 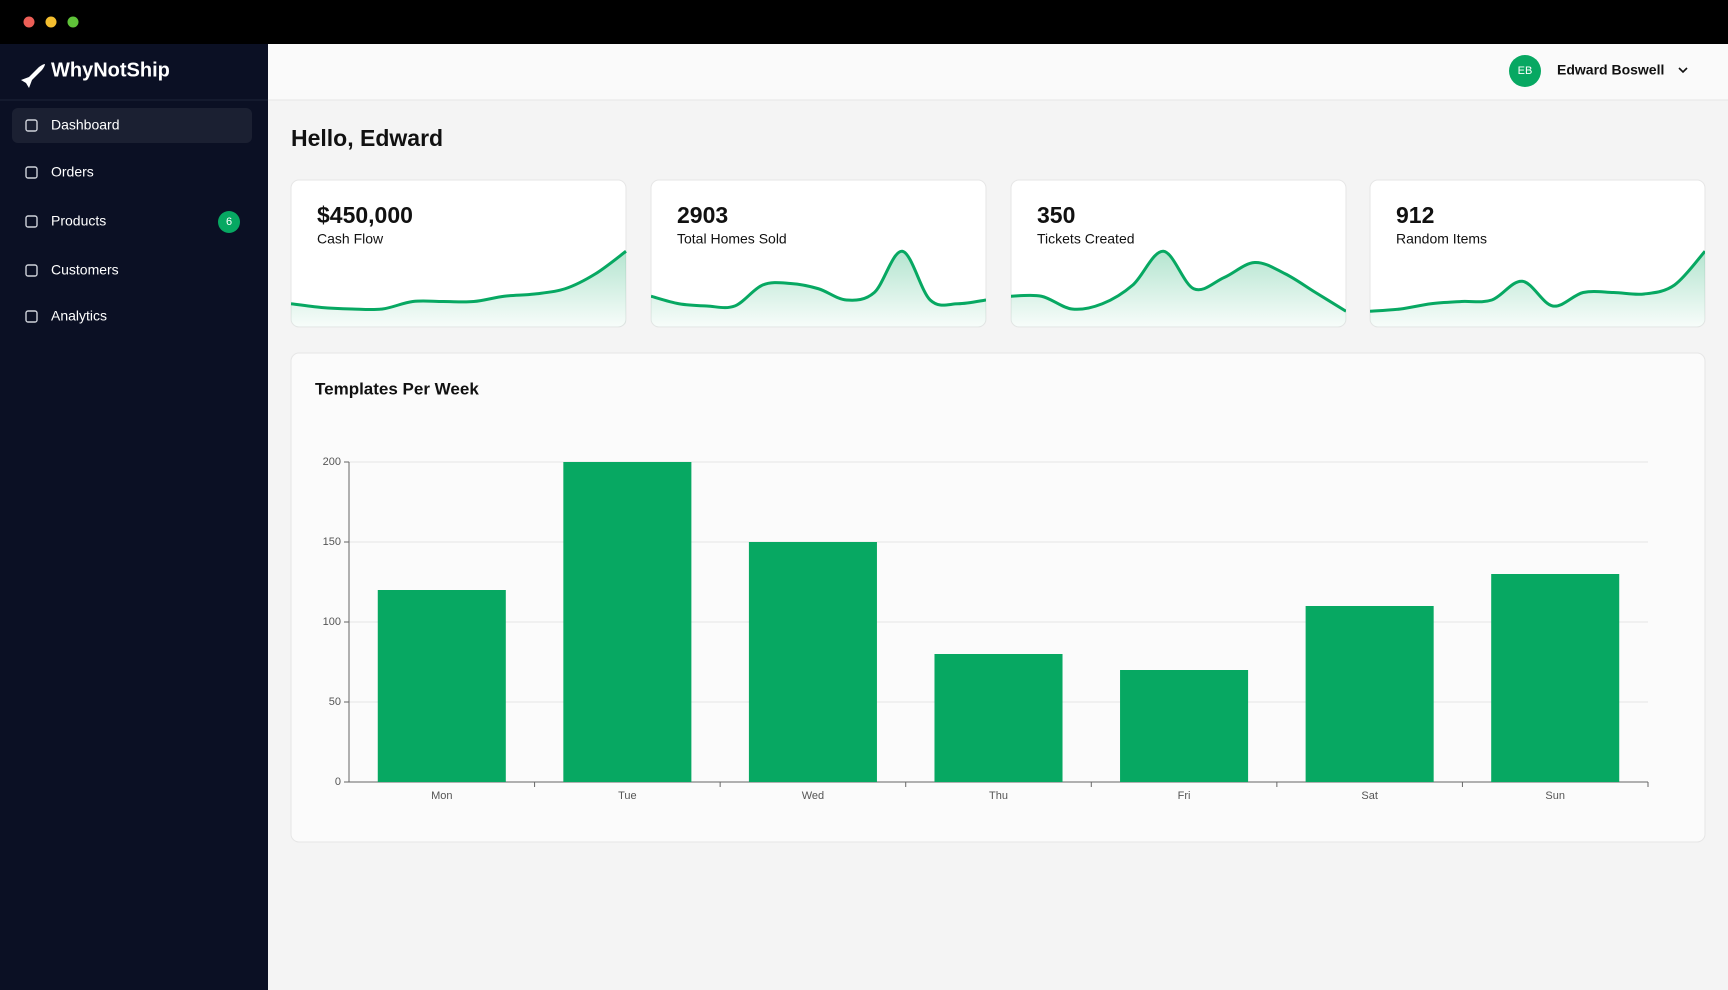 I want to click on window-bar, so click(x=864, y=22).